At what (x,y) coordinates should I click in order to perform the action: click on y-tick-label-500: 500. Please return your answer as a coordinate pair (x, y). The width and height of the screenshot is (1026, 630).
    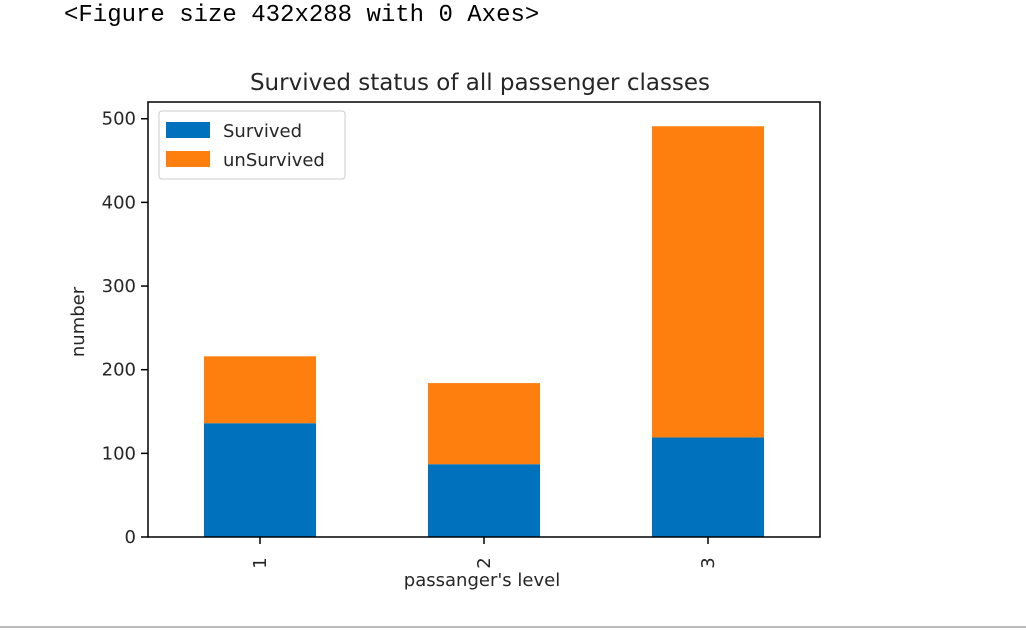
    Looking at the image, I should click on (119, 119).